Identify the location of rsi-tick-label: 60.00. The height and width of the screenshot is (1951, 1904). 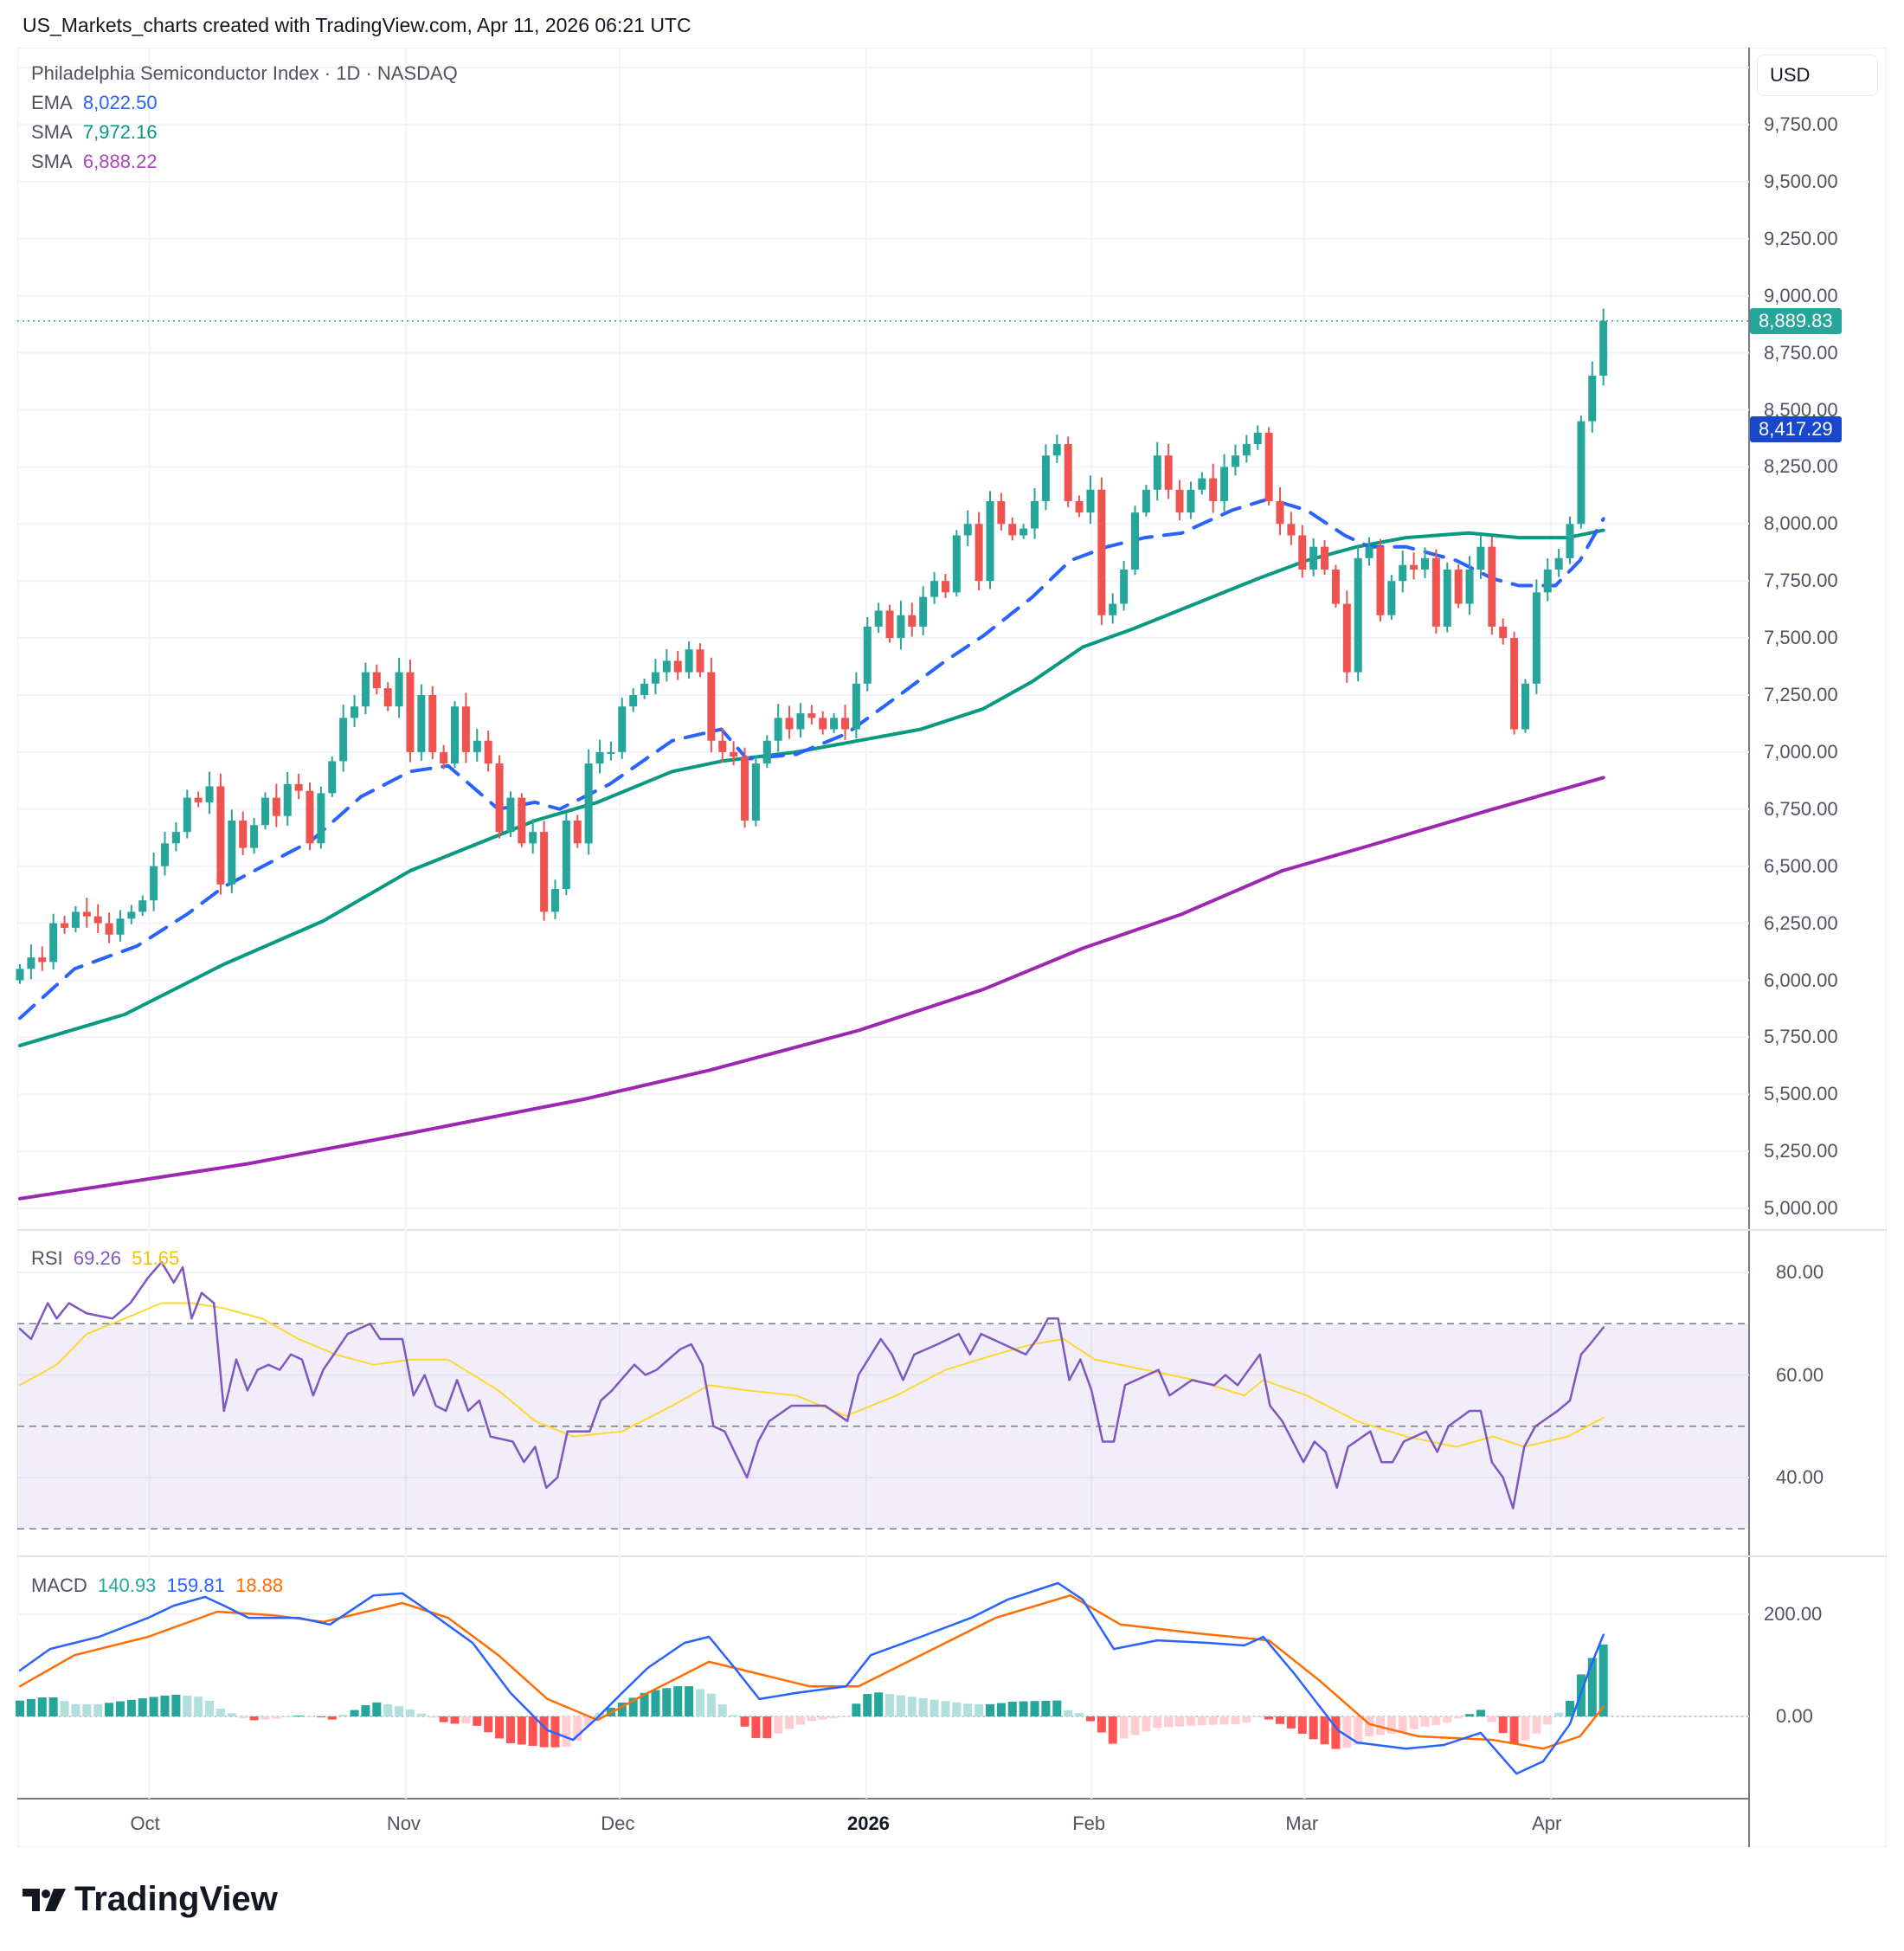
(1800, 1374).